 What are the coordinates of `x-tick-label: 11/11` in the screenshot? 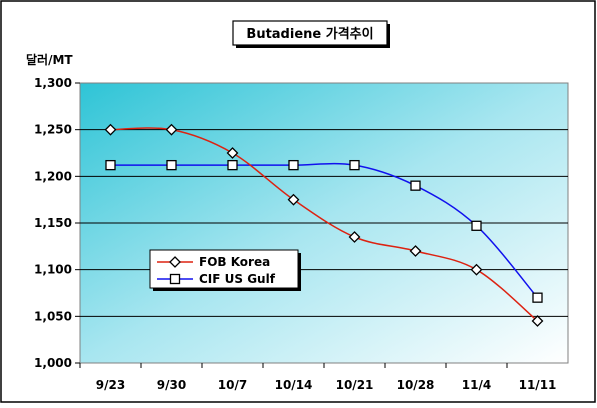 It's located at (538, 385).